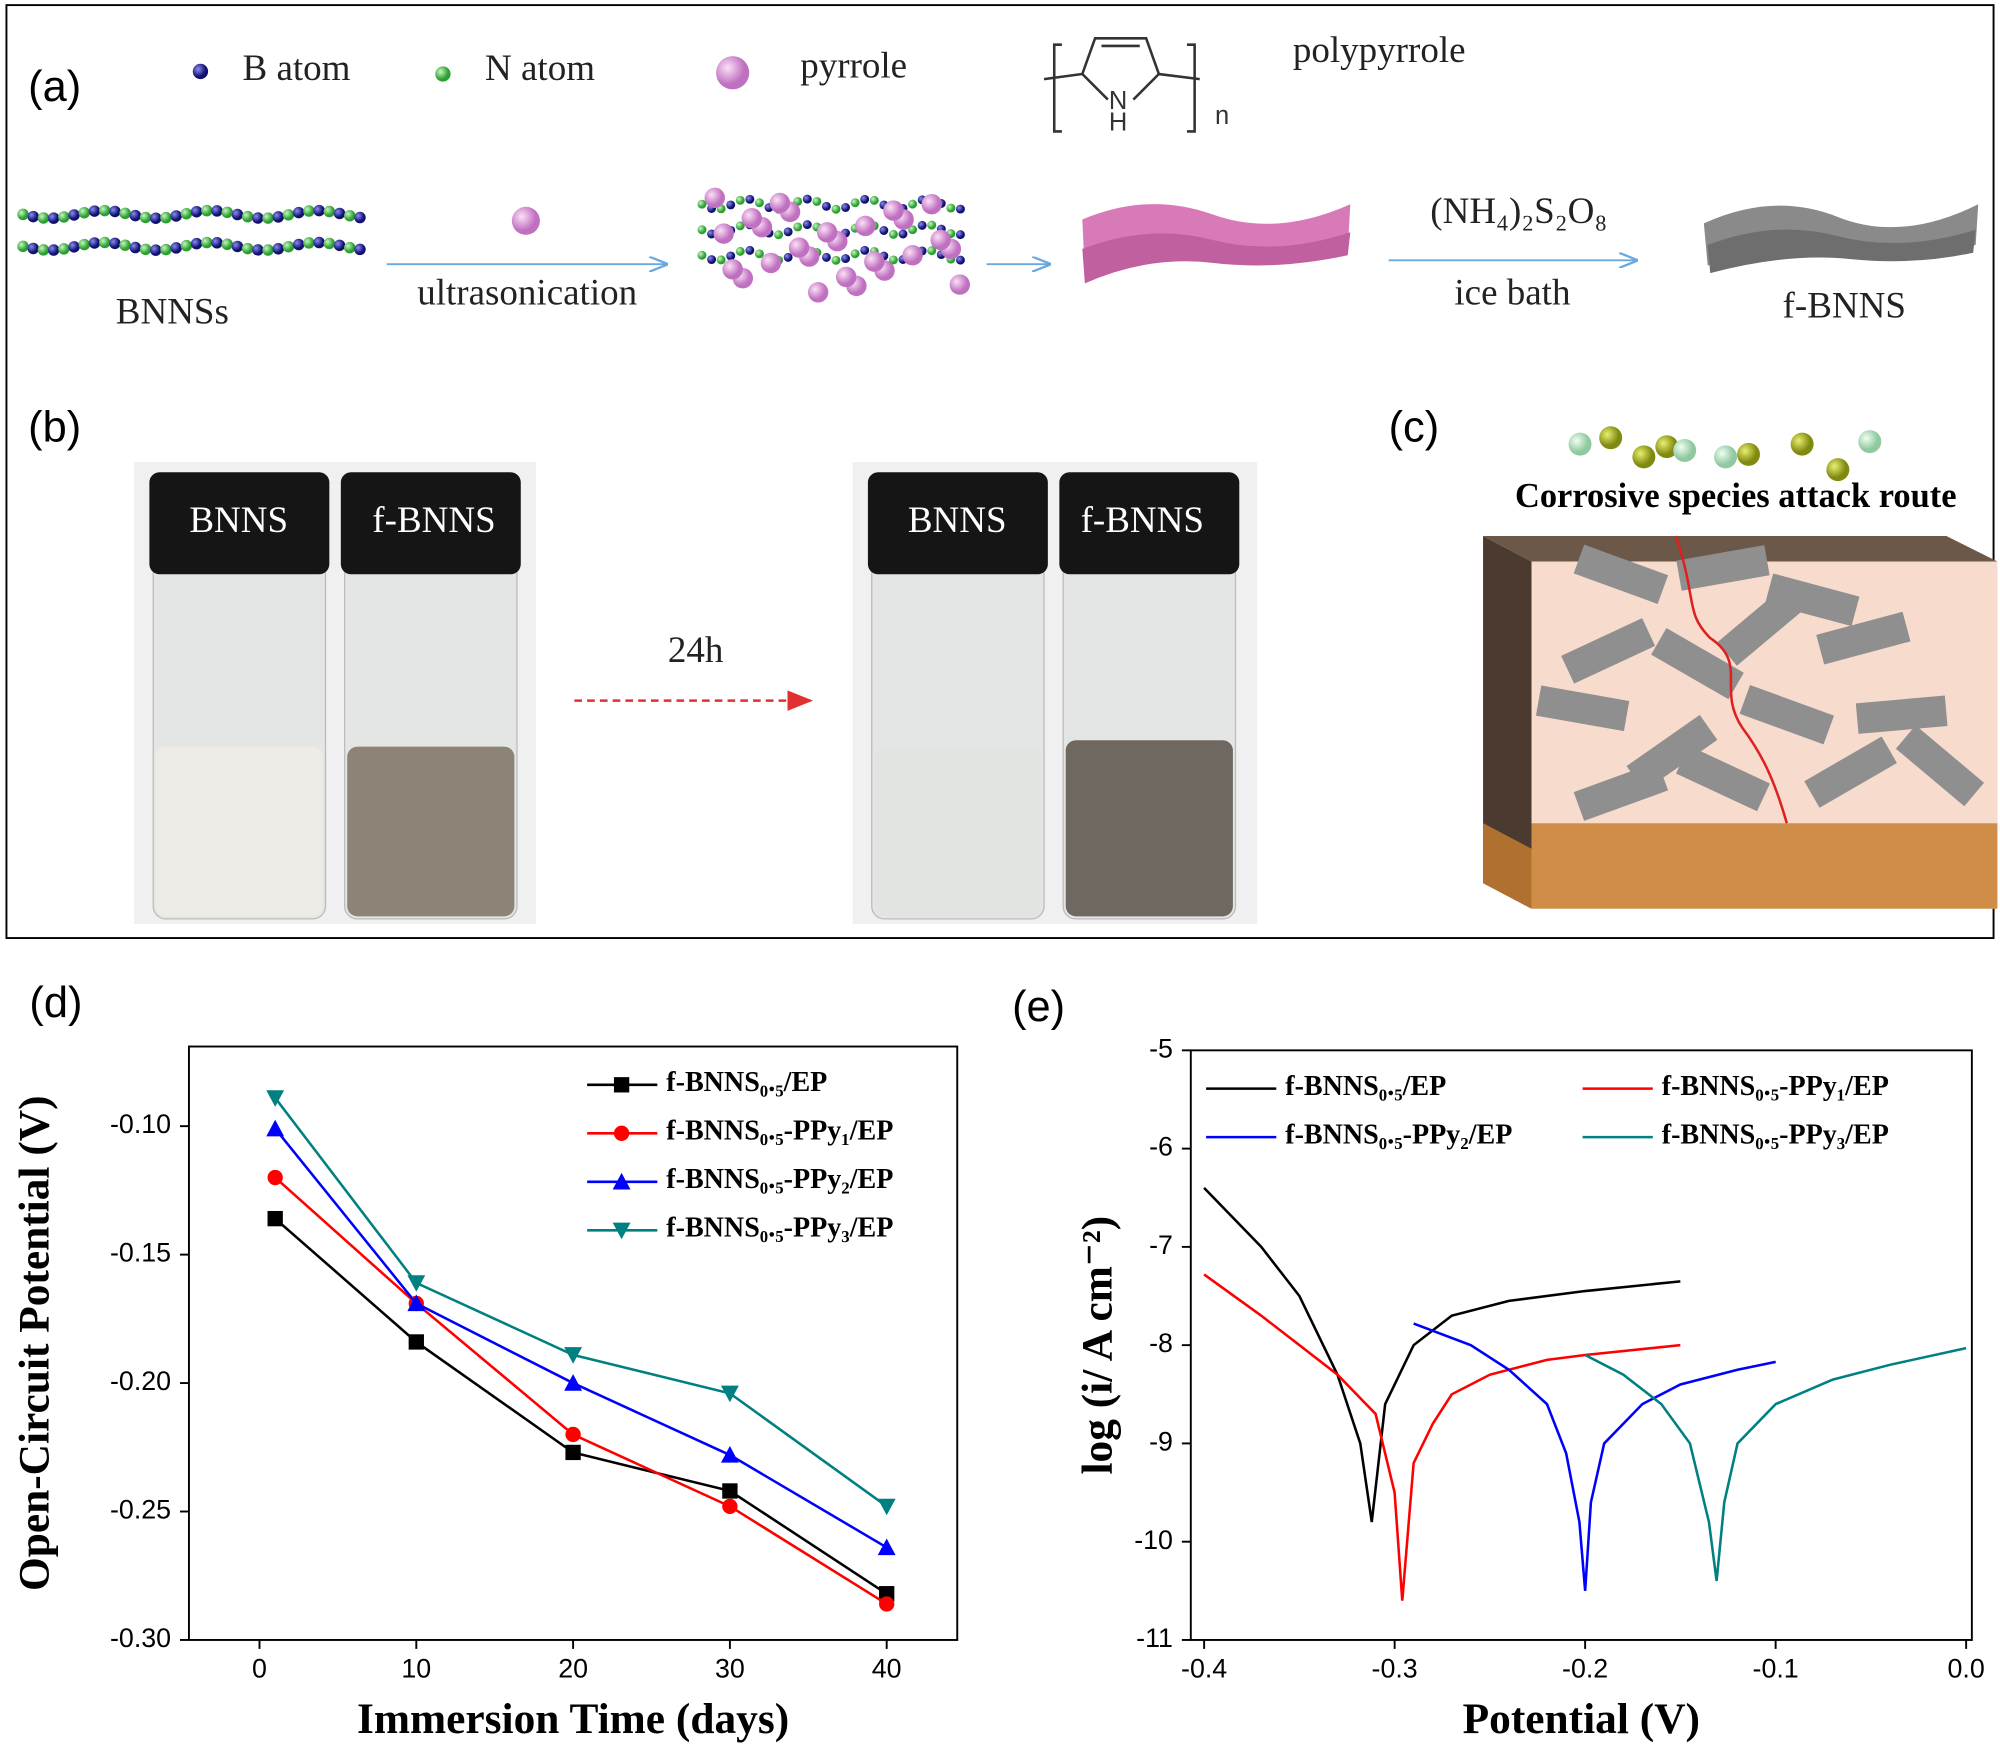 This screenshot has width=2000, height=1751. I want to click on time-label: 24h, so click(696, 650).